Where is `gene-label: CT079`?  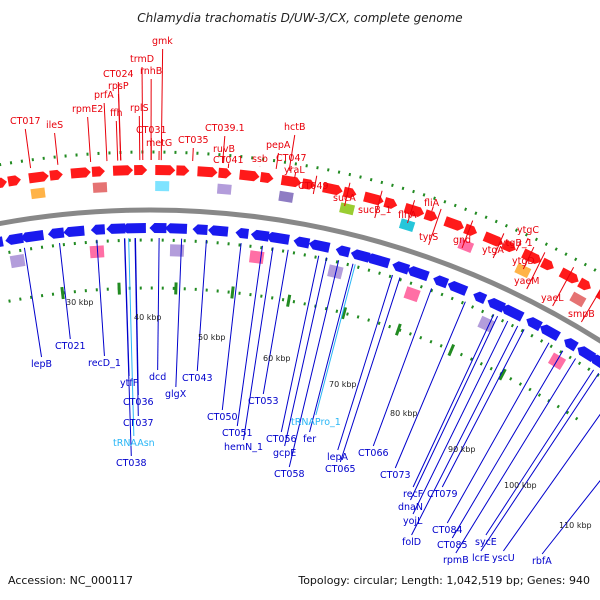
gene-label: CT079 is located at coordinates (442, 494).